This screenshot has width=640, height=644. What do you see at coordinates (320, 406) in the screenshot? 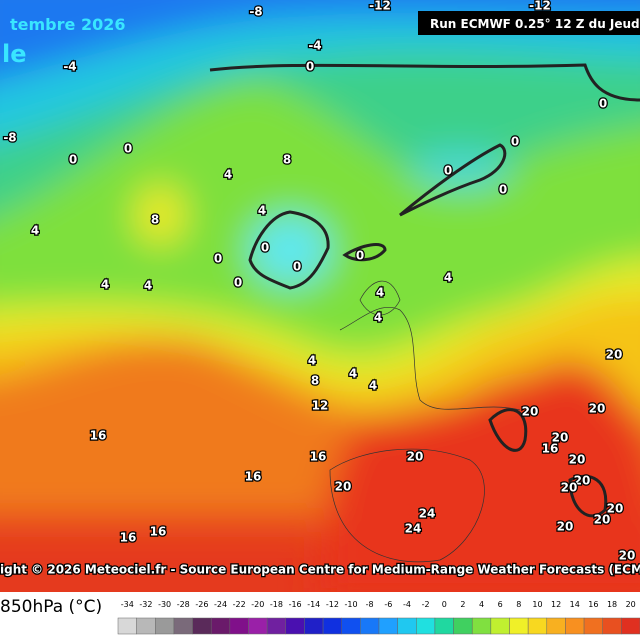
I see `contour-label: 12` at bounding box center [320, 406].